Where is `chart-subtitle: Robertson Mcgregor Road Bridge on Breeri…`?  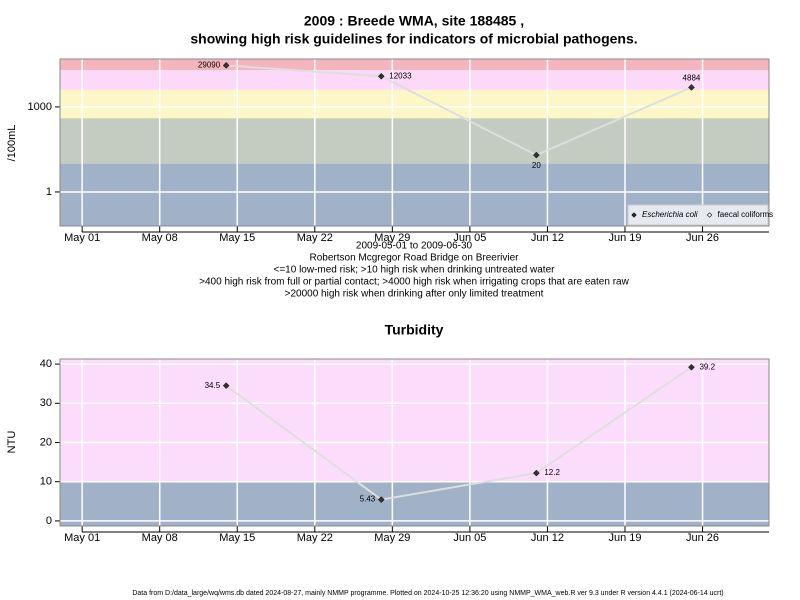
chart-subtitle: Robertson Mcgregor Road Bridge on Breeri… is located at coordinates (415, 258).